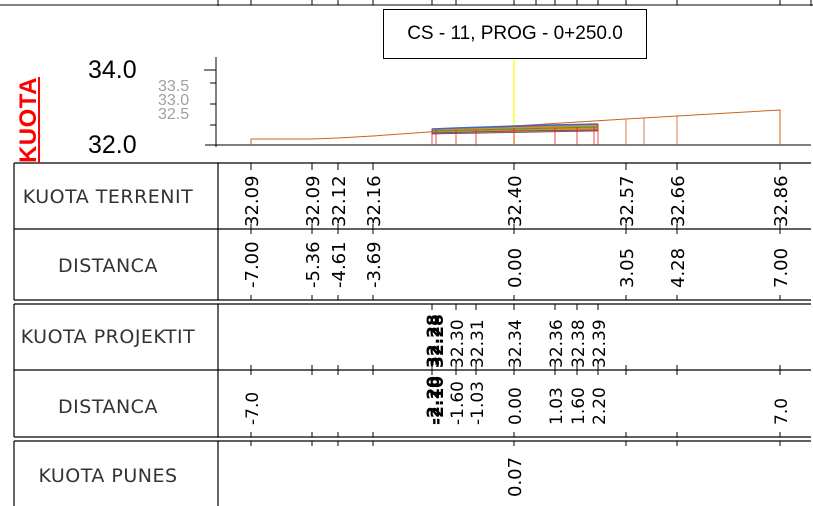 Image resolution: width=813 pixels, height=506 pixels. Describe the element at coordinates (253, 408) in the screenshot. I see `distanca-2-value: -7.0` at that location.